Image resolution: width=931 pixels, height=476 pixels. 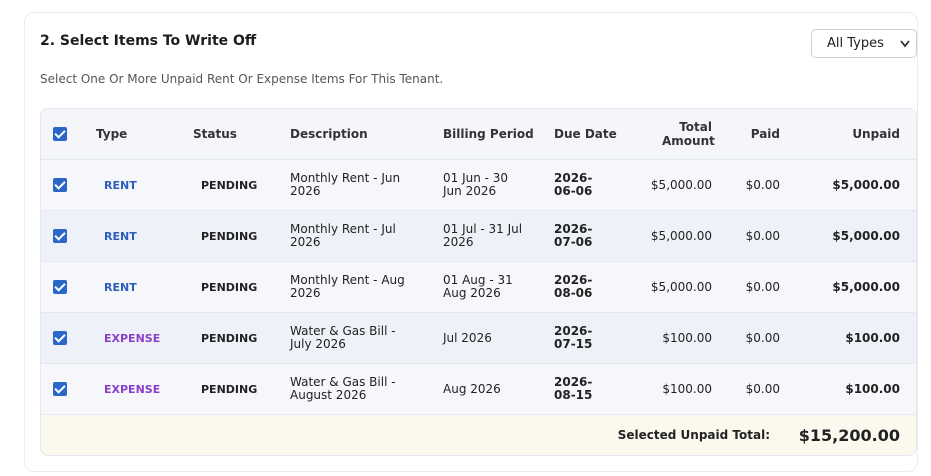 I want to click on select-all-cell, so click(x=63, y=134).